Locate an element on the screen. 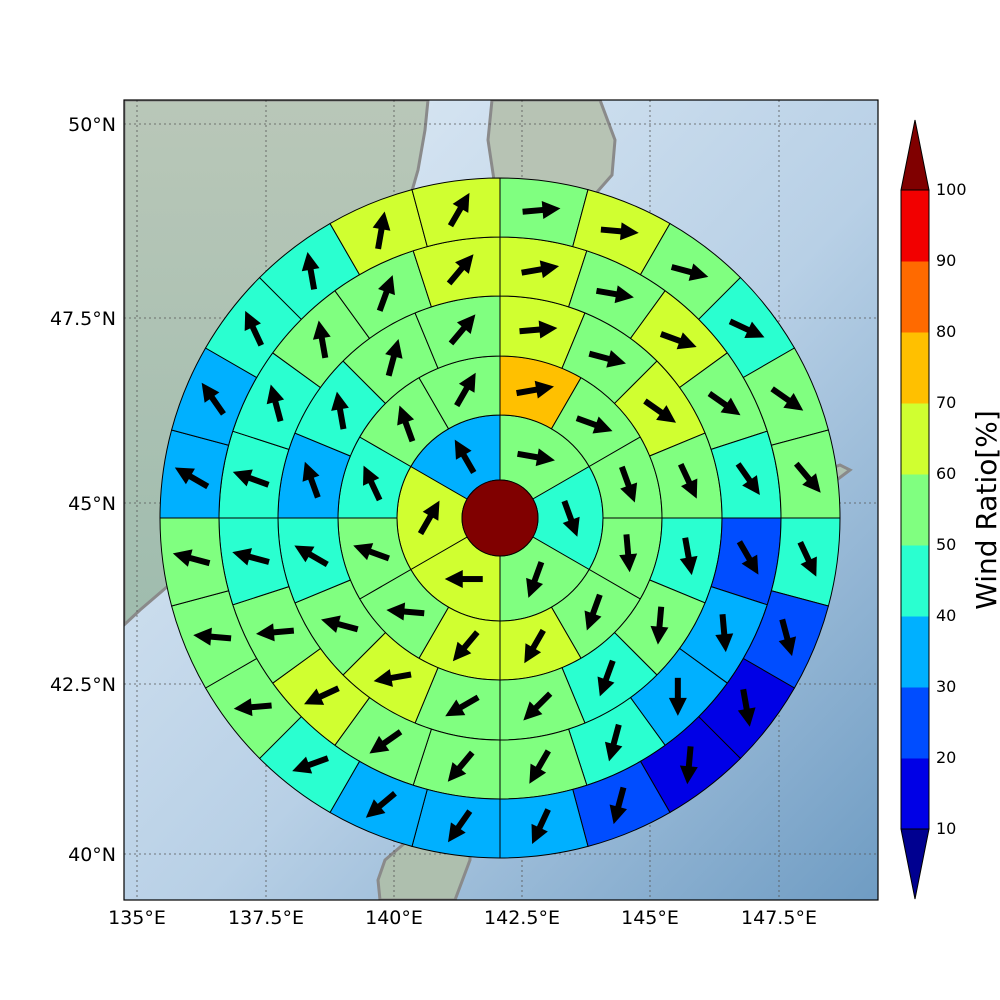  colorbar-tick-label: 10 is located at coordinates (946, 828).